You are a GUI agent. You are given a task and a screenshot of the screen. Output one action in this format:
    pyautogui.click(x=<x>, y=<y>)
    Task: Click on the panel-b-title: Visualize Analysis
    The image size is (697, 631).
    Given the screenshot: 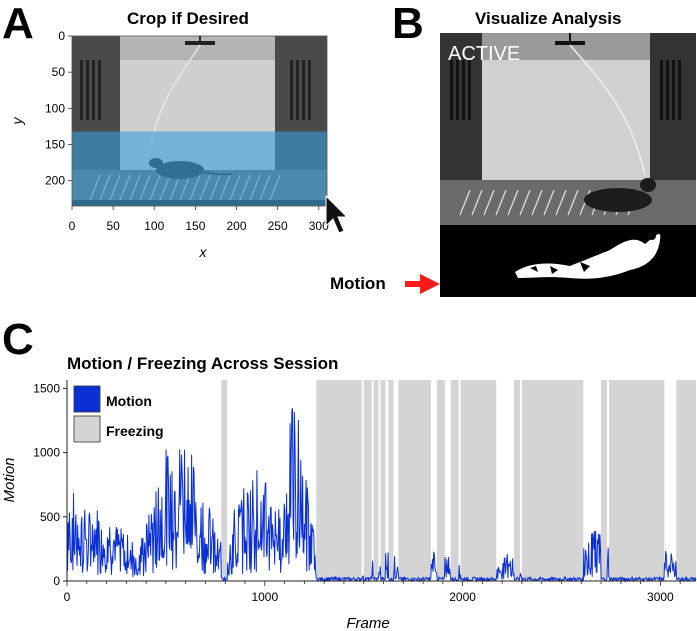 What is the action you would take?
    pyautogui.click(x=548, y=18)
    